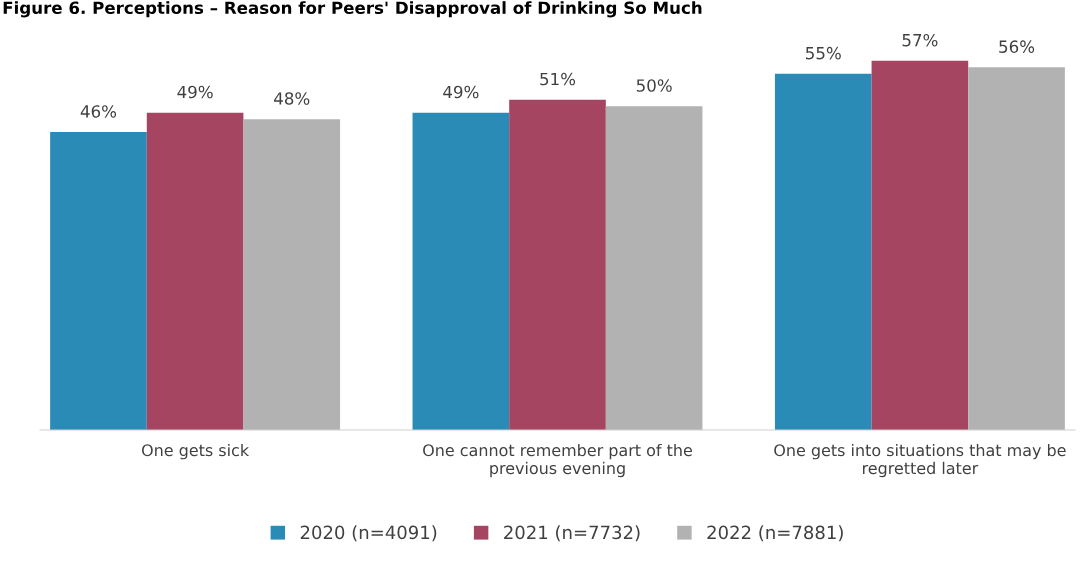 The image size is (1091, 578). Describe the element at coordinates (920, 460) in the screenshot. I see `x-tick-label: One gets into situations that may be regretted later` at that location.